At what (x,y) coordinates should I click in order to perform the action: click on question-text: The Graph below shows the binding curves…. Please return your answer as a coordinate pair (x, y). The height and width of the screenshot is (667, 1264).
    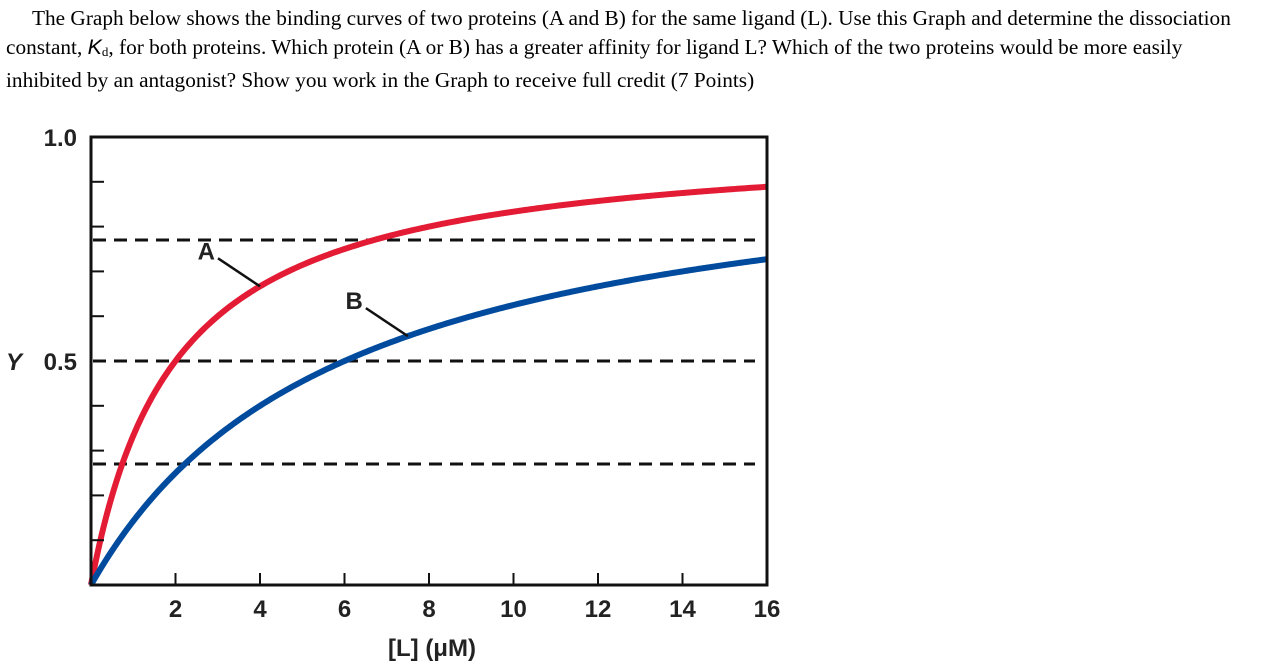
    Looking at the image, I should click on (632, 49).